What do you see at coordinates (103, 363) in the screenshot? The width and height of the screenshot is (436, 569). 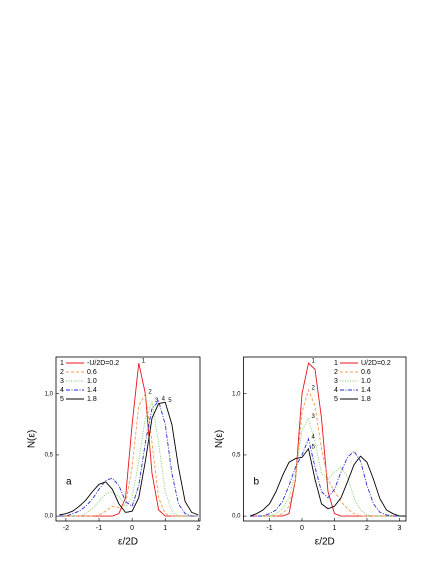 I see `legend-label: -U/2D=0.2` at bounding box center [103, 363].